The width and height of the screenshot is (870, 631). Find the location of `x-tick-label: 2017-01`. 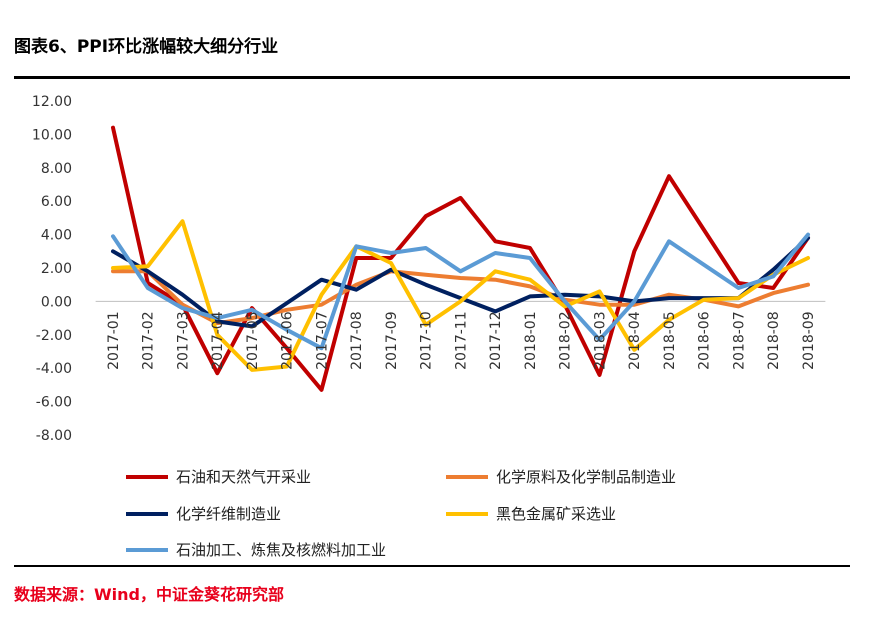

x-tick-label: 2017-01 is located at coordinates (114, 340).